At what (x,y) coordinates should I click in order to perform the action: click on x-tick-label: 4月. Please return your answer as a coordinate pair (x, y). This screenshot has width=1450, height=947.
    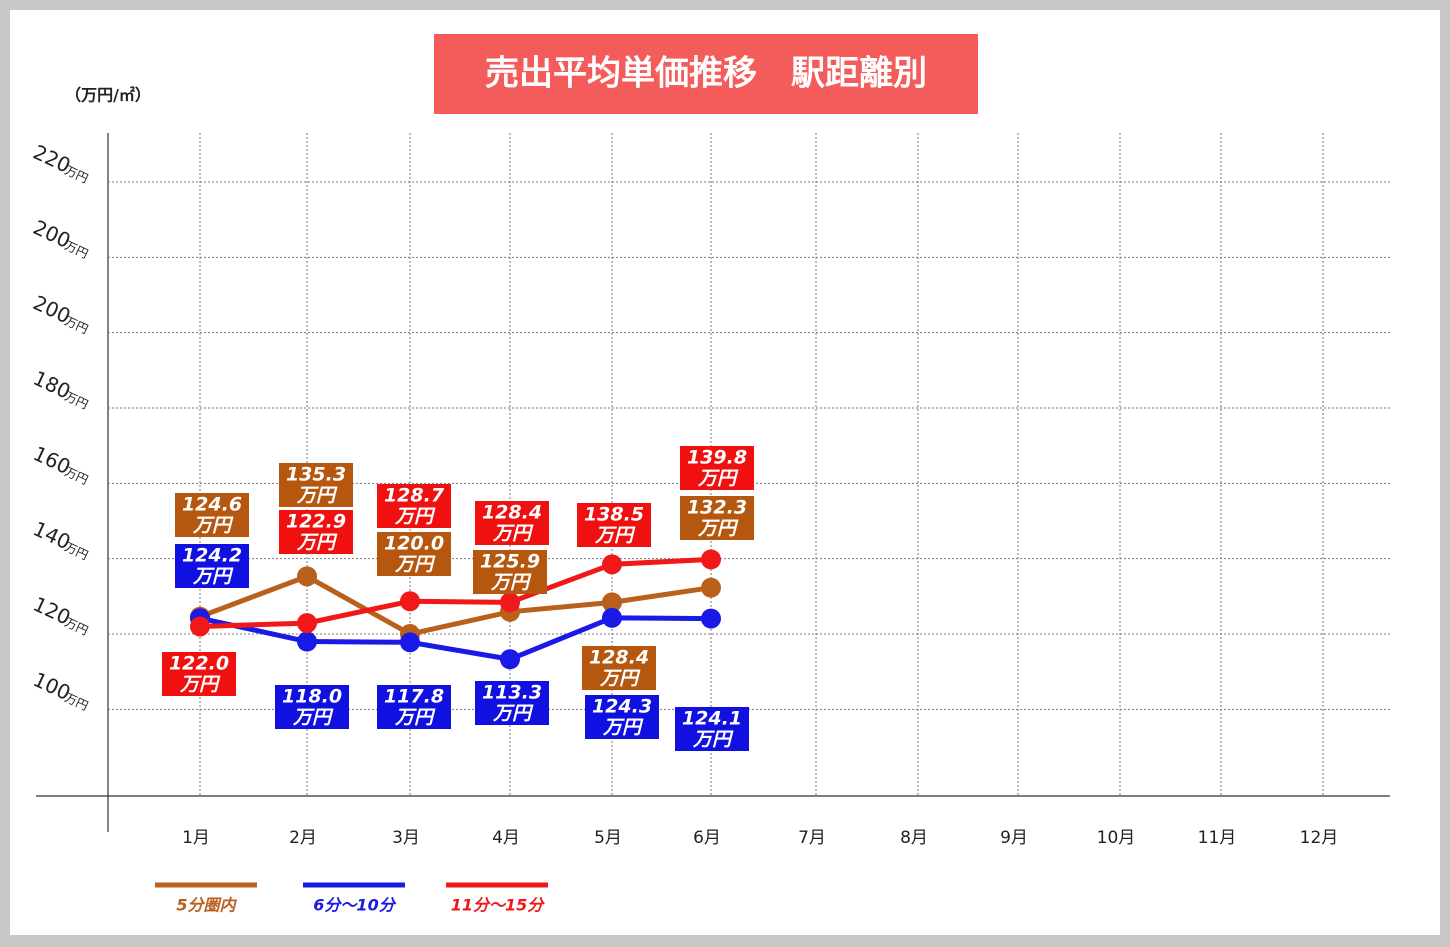
    Looking at the image, I should click on (506, 838).